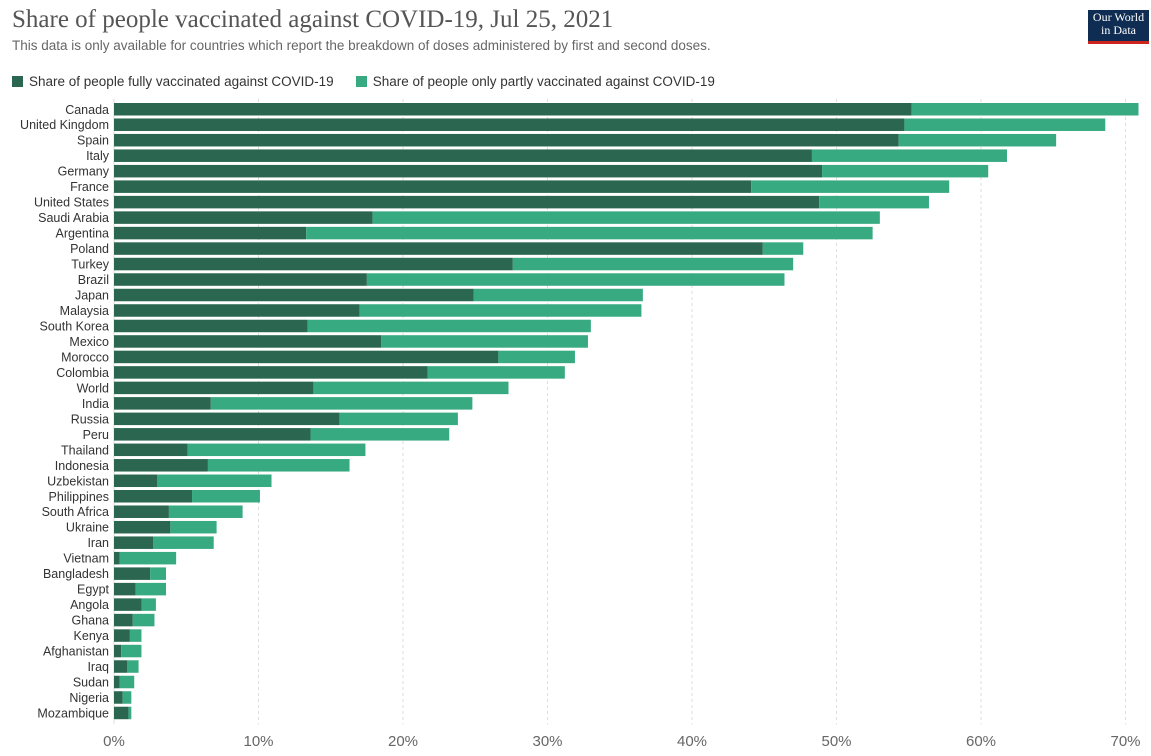  What do you see at coordinates (90, 265) in the screenshot?
I see `category-label: Turkey` at bounding box center [90, 265].